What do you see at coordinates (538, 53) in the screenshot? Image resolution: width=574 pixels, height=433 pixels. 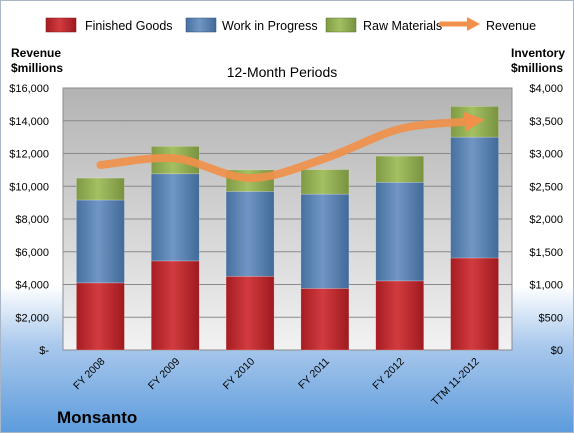 I see `right-axis-label-line1: Inventory` at bounding box center [538, 53].